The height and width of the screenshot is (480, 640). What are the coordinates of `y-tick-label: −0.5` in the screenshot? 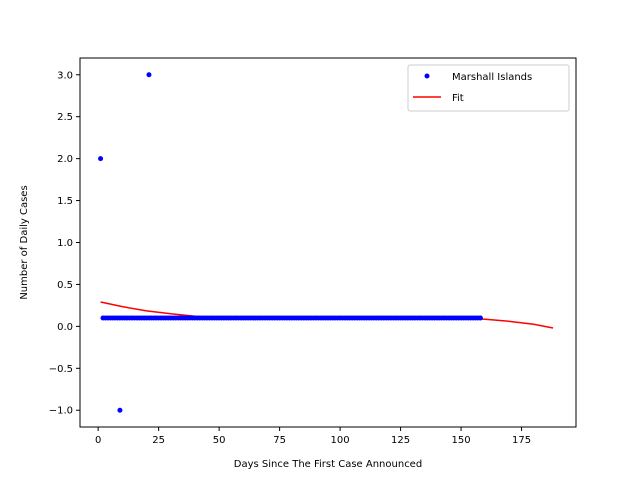 It's located at (61, 369).